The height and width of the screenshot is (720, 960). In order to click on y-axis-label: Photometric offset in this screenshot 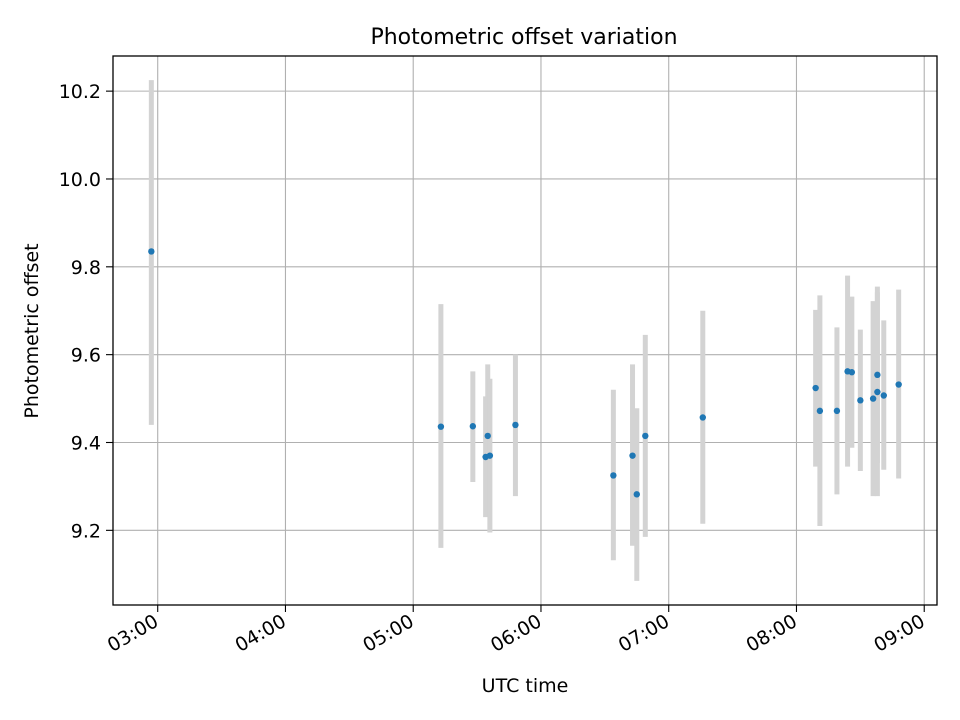, I will do `click(32, 330)`.